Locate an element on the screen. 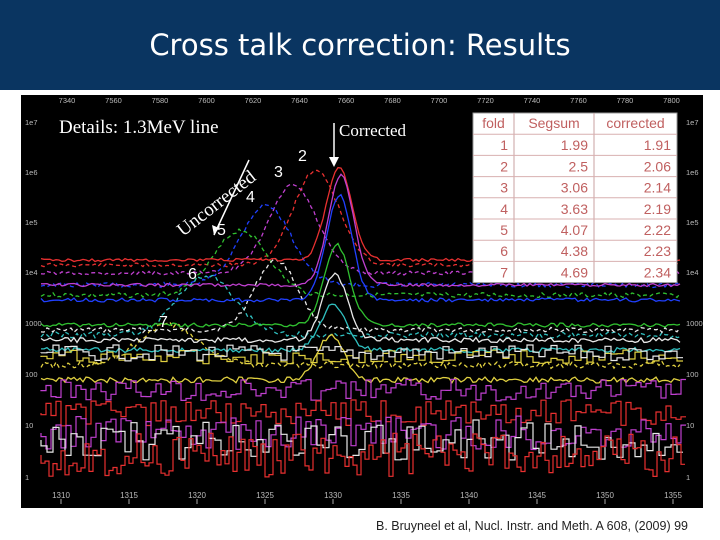 The width and height of the screenshot is (720, 540). top-tick-label: 7620 is located at coordinates (253, 100).